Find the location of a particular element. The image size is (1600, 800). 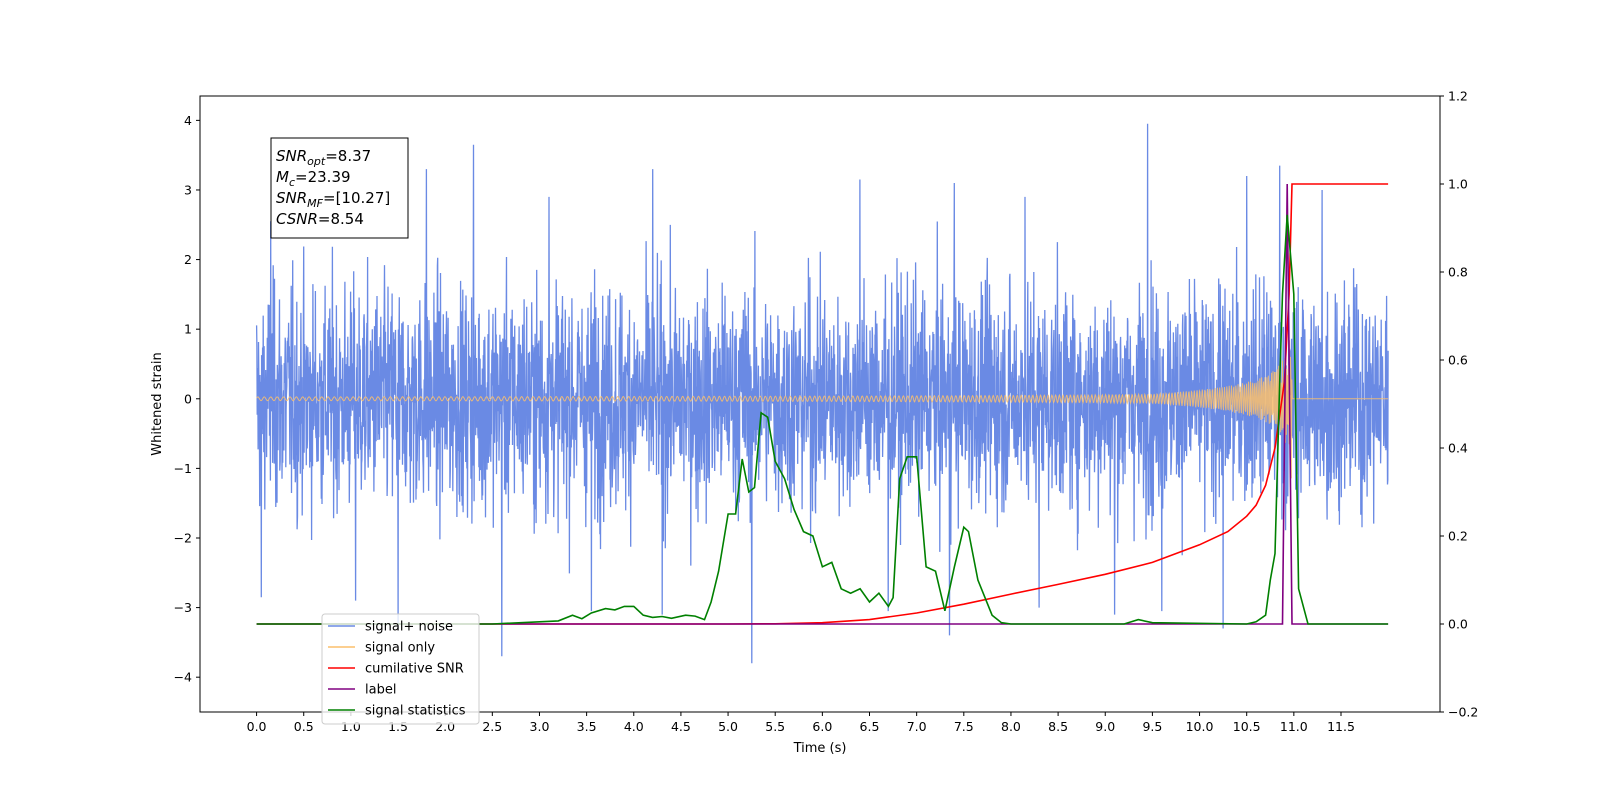

y-right-tick-label: 0.0 is located at coordinates (1458, 624).